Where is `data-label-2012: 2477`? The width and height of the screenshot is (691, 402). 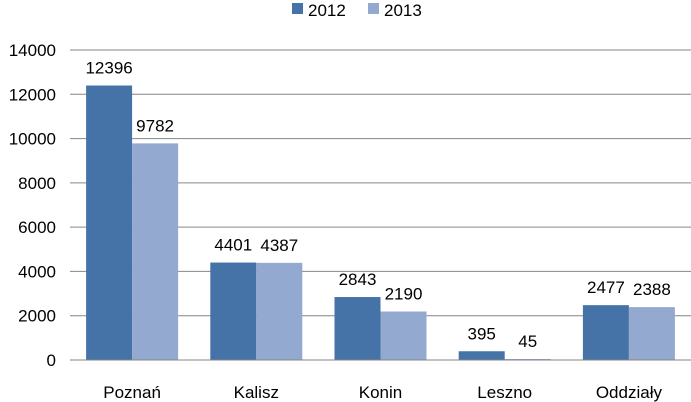 data-label-2012: 2477 is located at coordinates (606, 287).